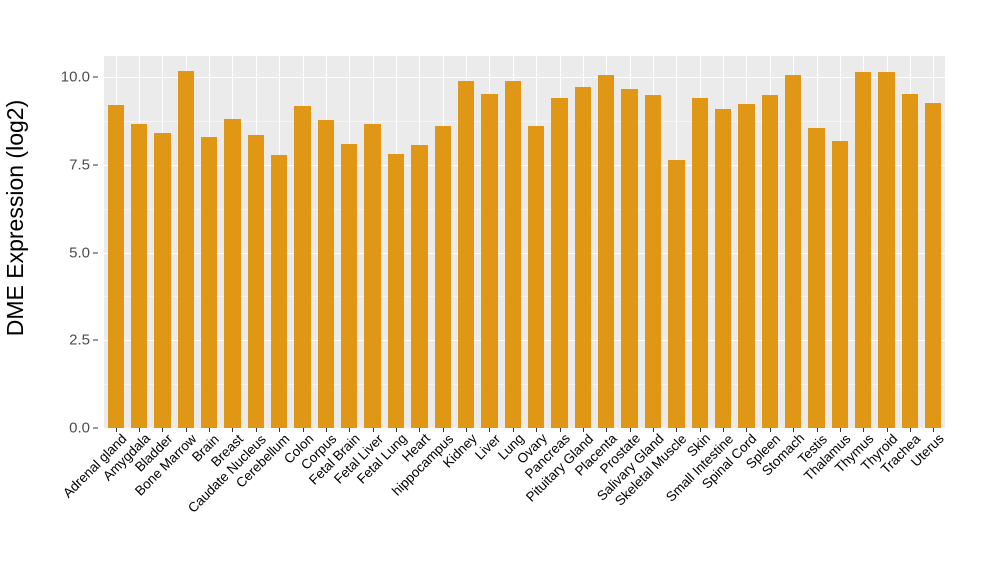  I want to click on y-tick-label: 7.5, so click(79, 165).